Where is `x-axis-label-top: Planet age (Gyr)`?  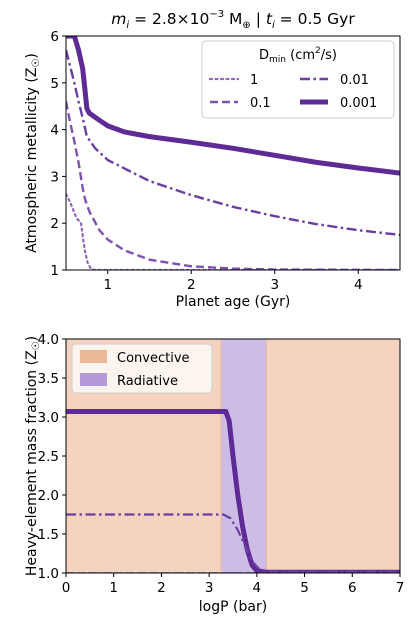
x-axis-label-top: Planet age (Gyr) is located at coordinates (233, 302).